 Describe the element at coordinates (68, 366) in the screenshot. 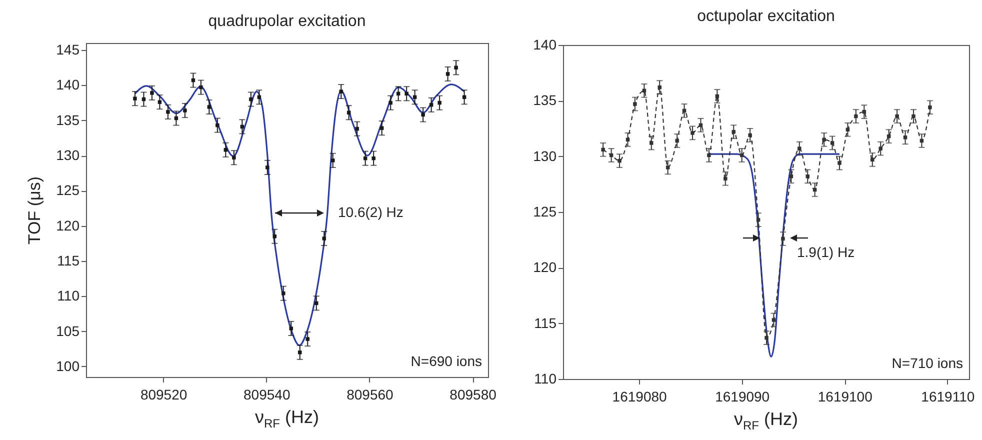

I see `y-tick-label: 100` at that location.